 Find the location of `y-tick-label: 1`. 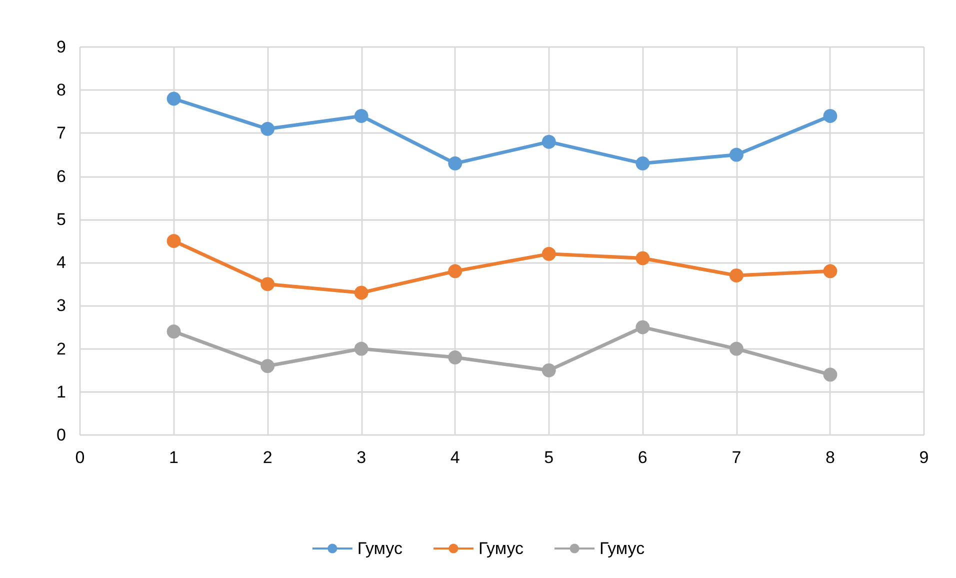

y-tick-label: 1 is located at coordinates (61, 392).